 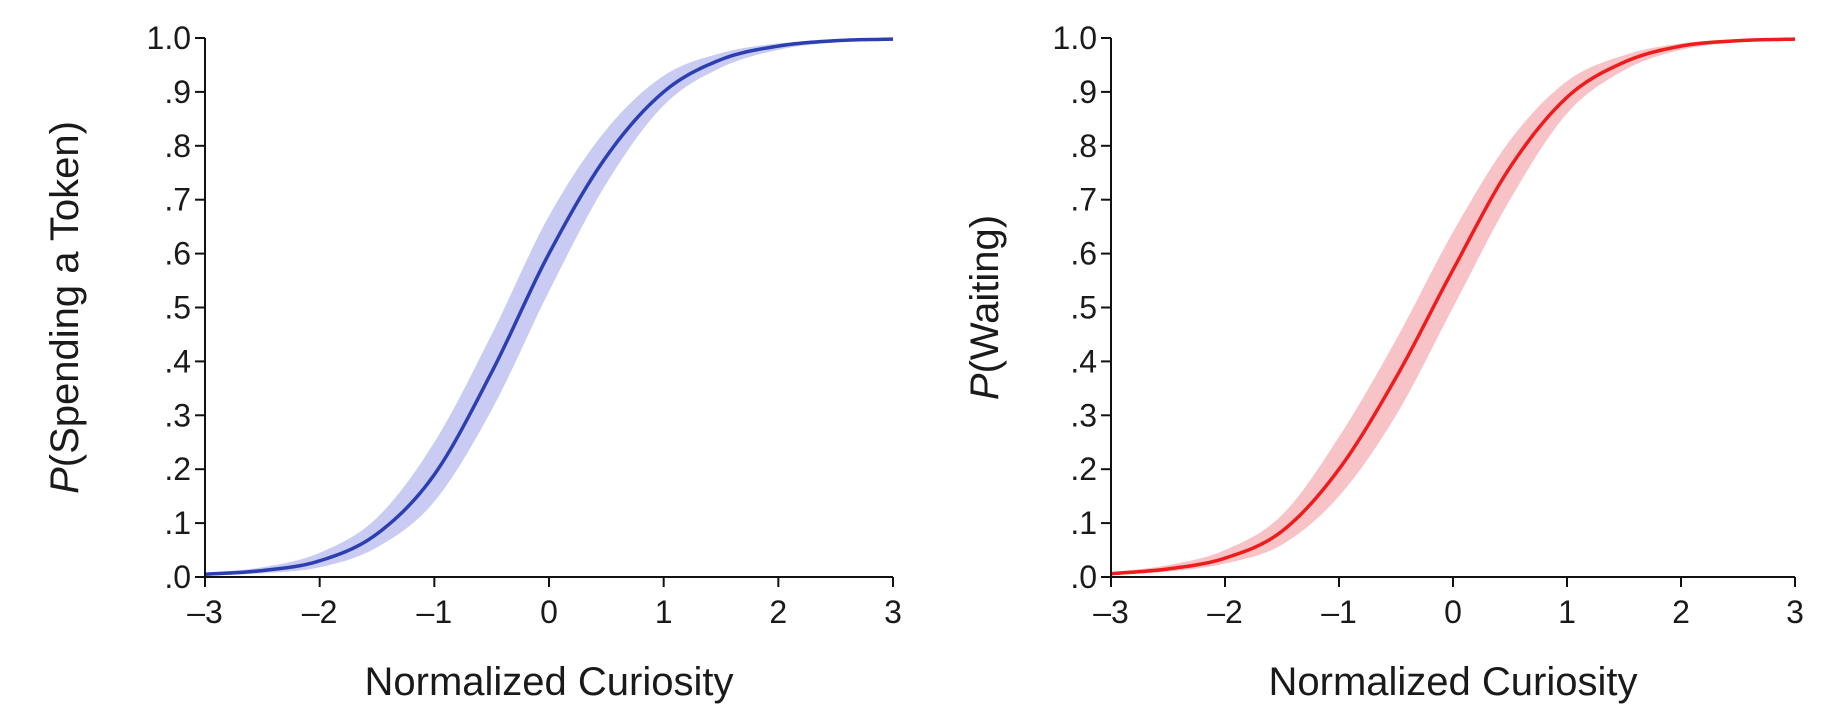 I want to click on y-axis-title-rest: (Spending a Token), so click(x=65, y=294).